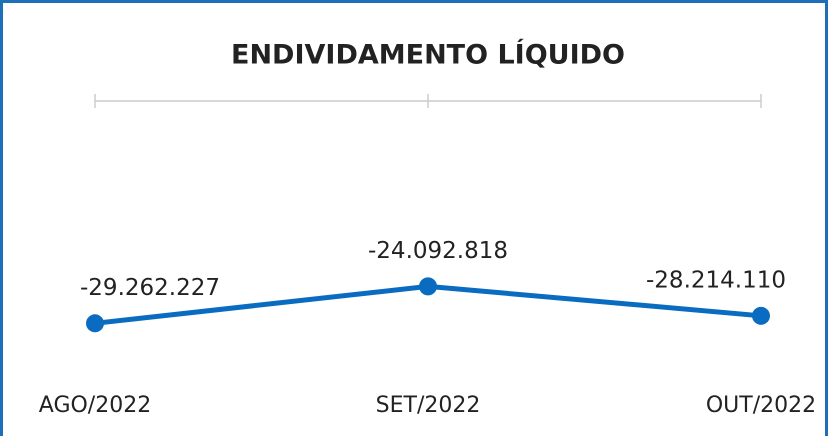  What do you see at coordinates (438, 251) in the screenshot?
I see `value-label: -24.092.818` at bounding box center [438, 251].